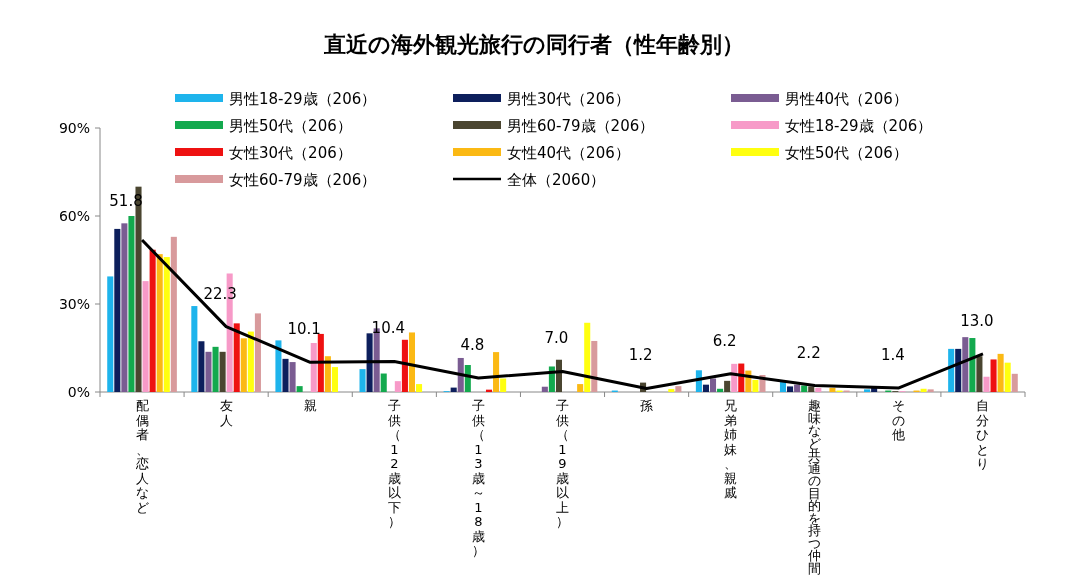 The width and height of the screenshot is (1068, 577). I want to click on legend-label: 女性30代（206）, so click(290, 153).